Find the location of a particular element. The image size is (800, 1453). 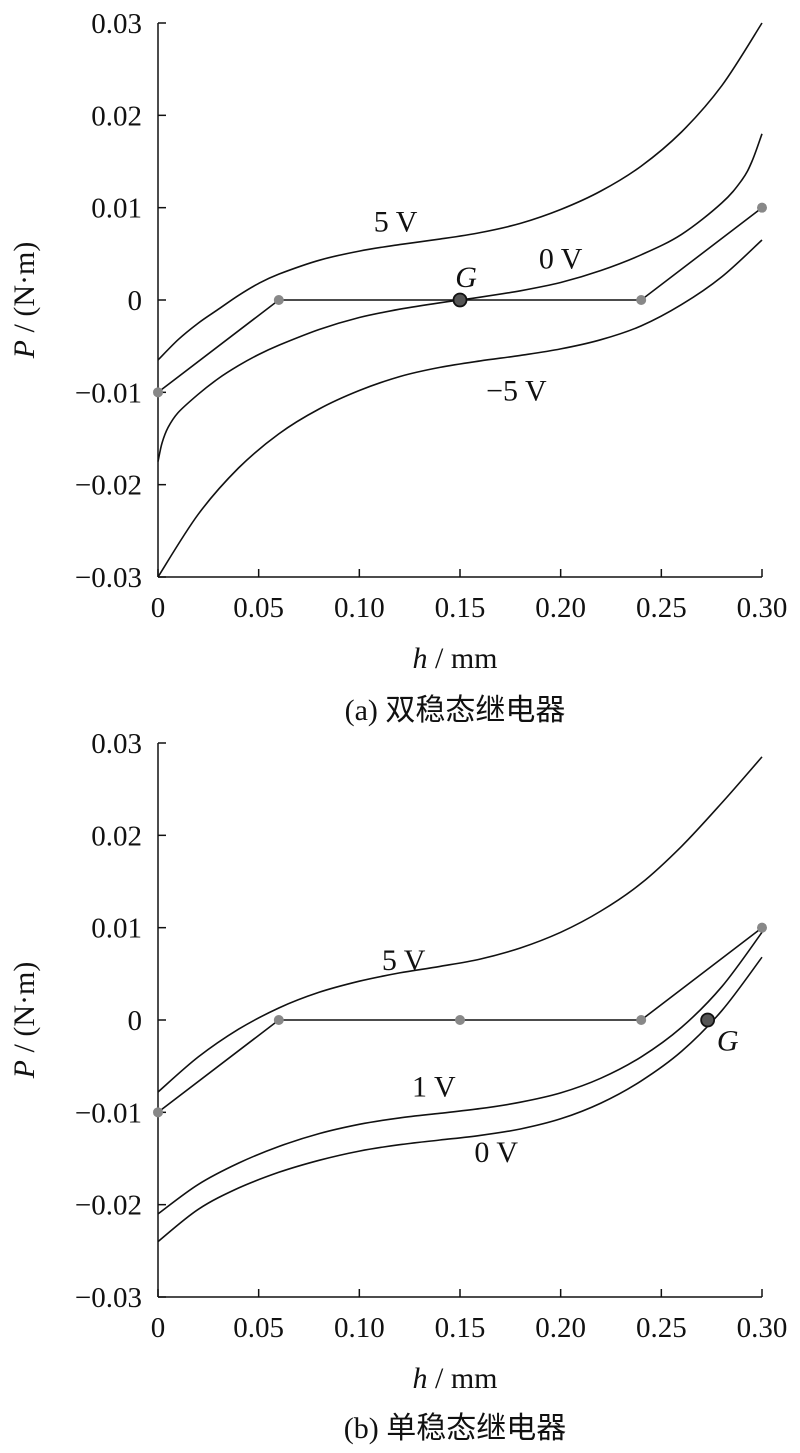

chart-a-ytick-label: −0.02 is located at coordinates (108, 486).